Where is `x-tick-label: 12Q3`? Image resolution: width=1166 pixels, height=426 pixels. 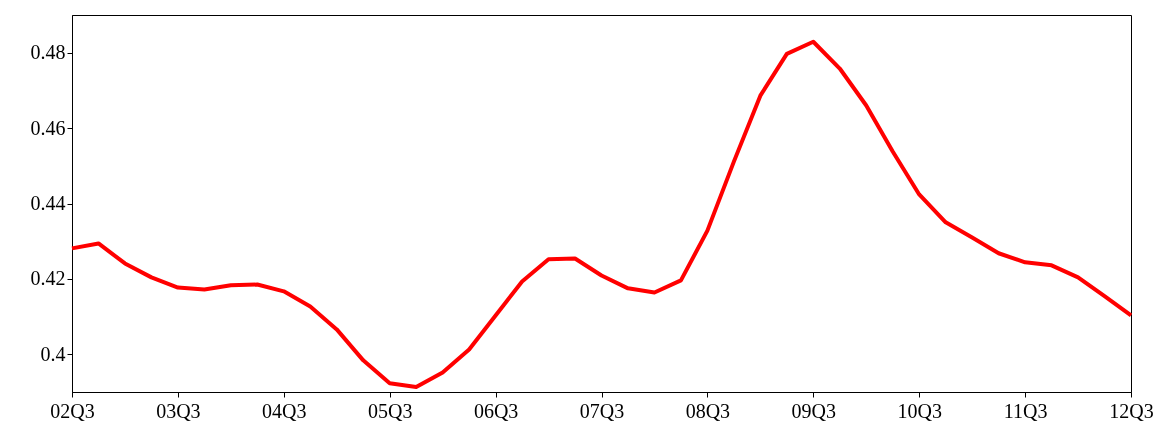 x-tick-label: 12Q3 is located at coordinates (1131, 410).